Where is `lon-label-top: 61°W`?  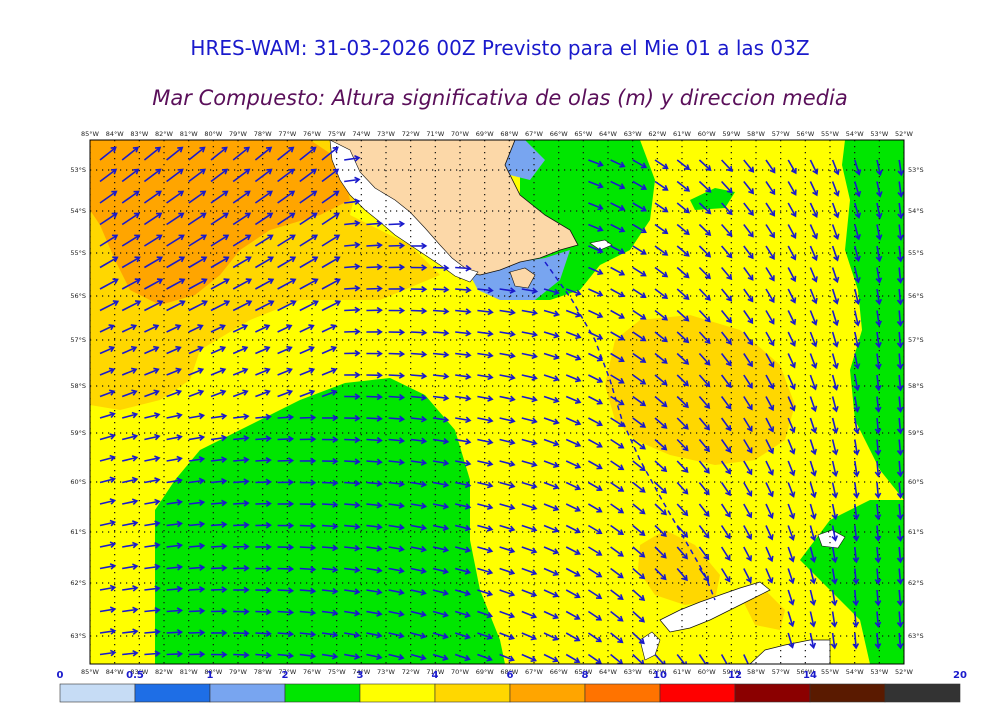
lon-label-top: 61°W is located at coordinates (682, 134).